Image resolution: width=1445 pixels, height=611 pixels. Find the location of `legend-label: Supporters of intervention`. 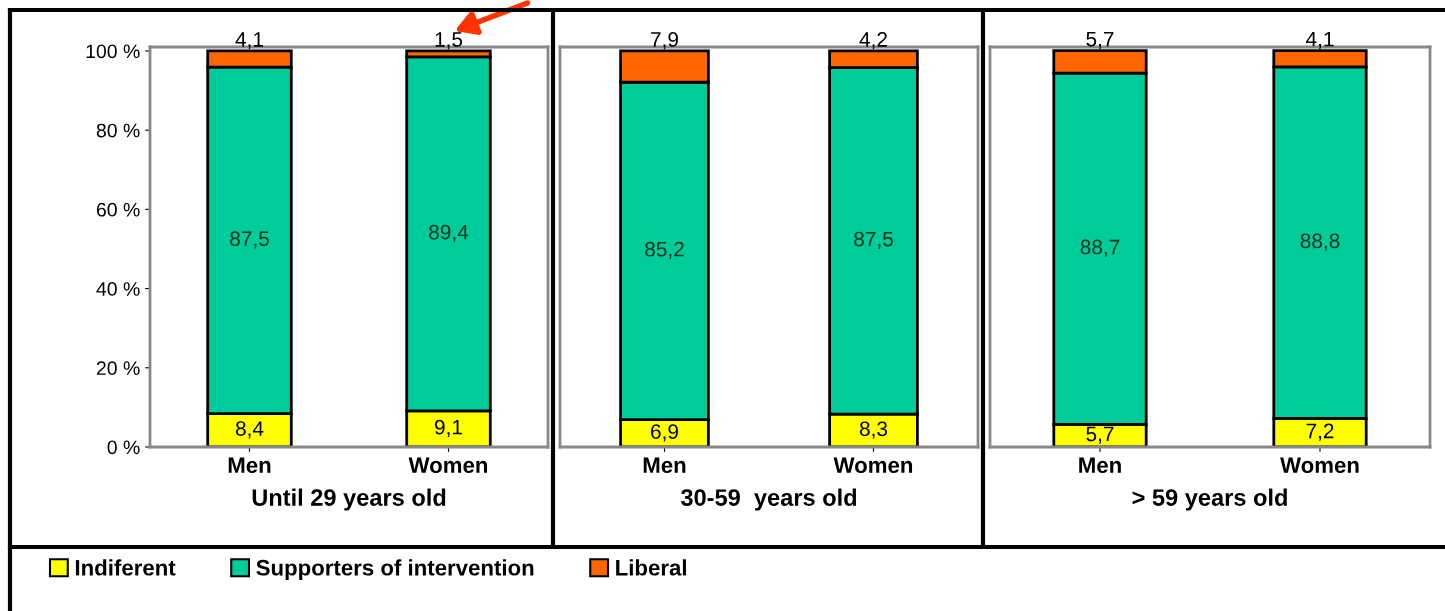

legend-label: Supporters of intervention is located at coordinates (395, 569).